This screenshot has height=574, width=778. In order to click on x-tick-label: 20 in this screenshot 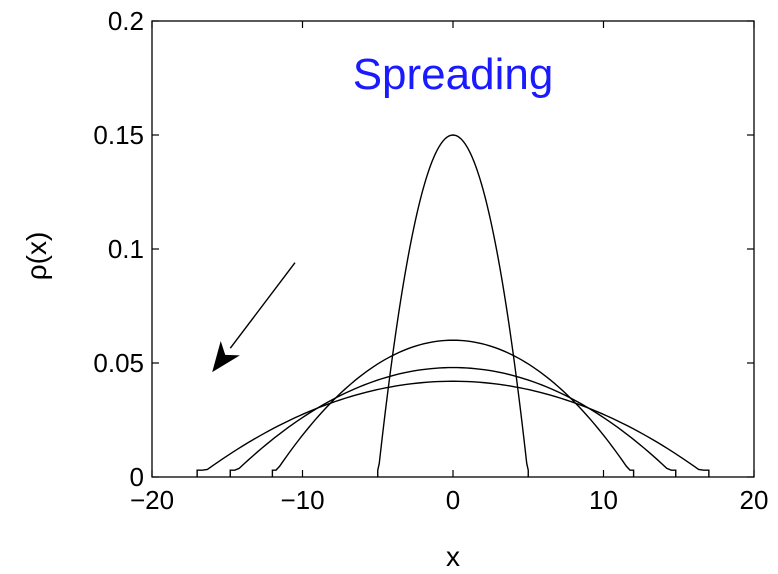, I will do `click(754, 500)`.